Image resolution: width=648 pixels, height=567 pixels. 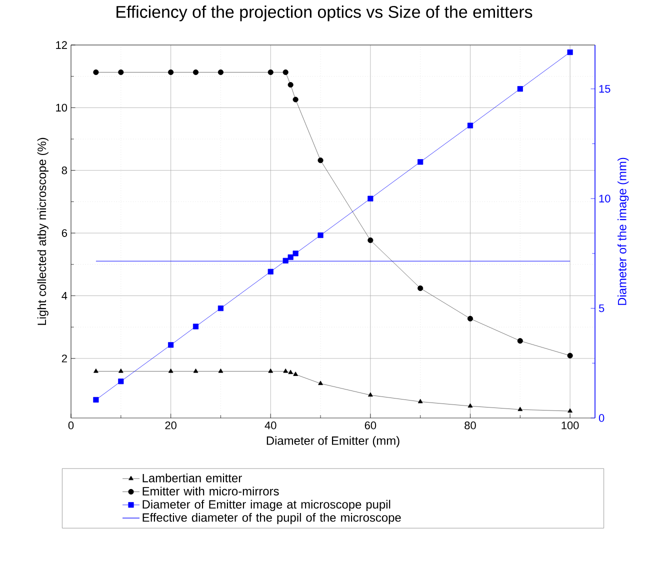 I want to click on x-tick-label: 40, so click(x=270, y=426).